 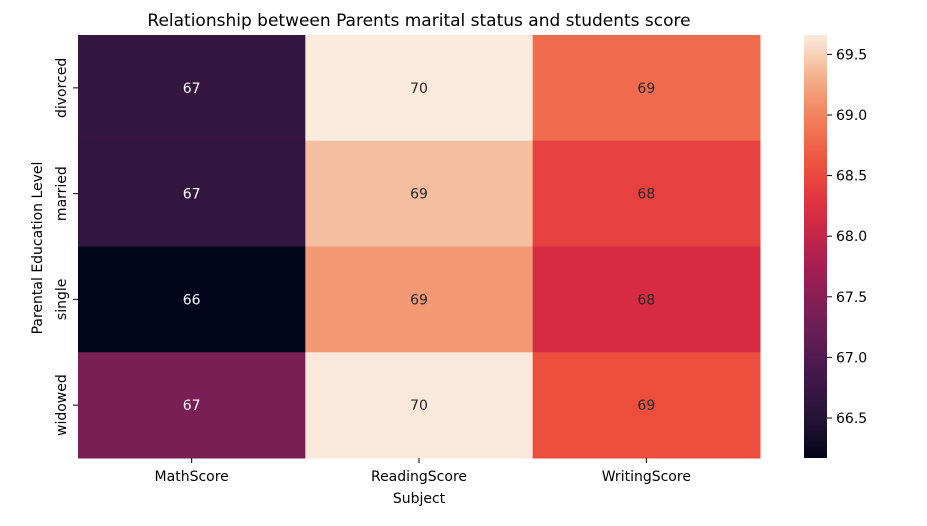 I want to click on y-tick-label: single, so click(x=62, y=299).